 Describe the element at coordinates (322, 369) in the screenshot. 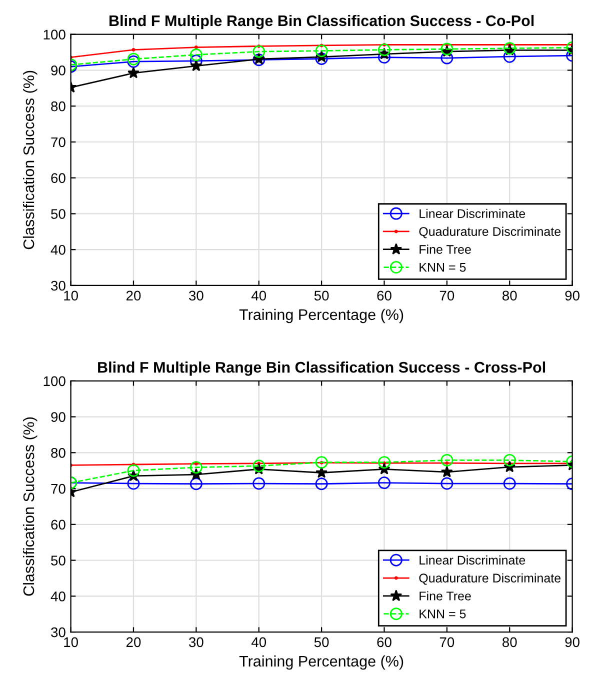

I see `chart-title: Blind F Multiple Range Bin Classification Success - Cross-Pol` at that location.